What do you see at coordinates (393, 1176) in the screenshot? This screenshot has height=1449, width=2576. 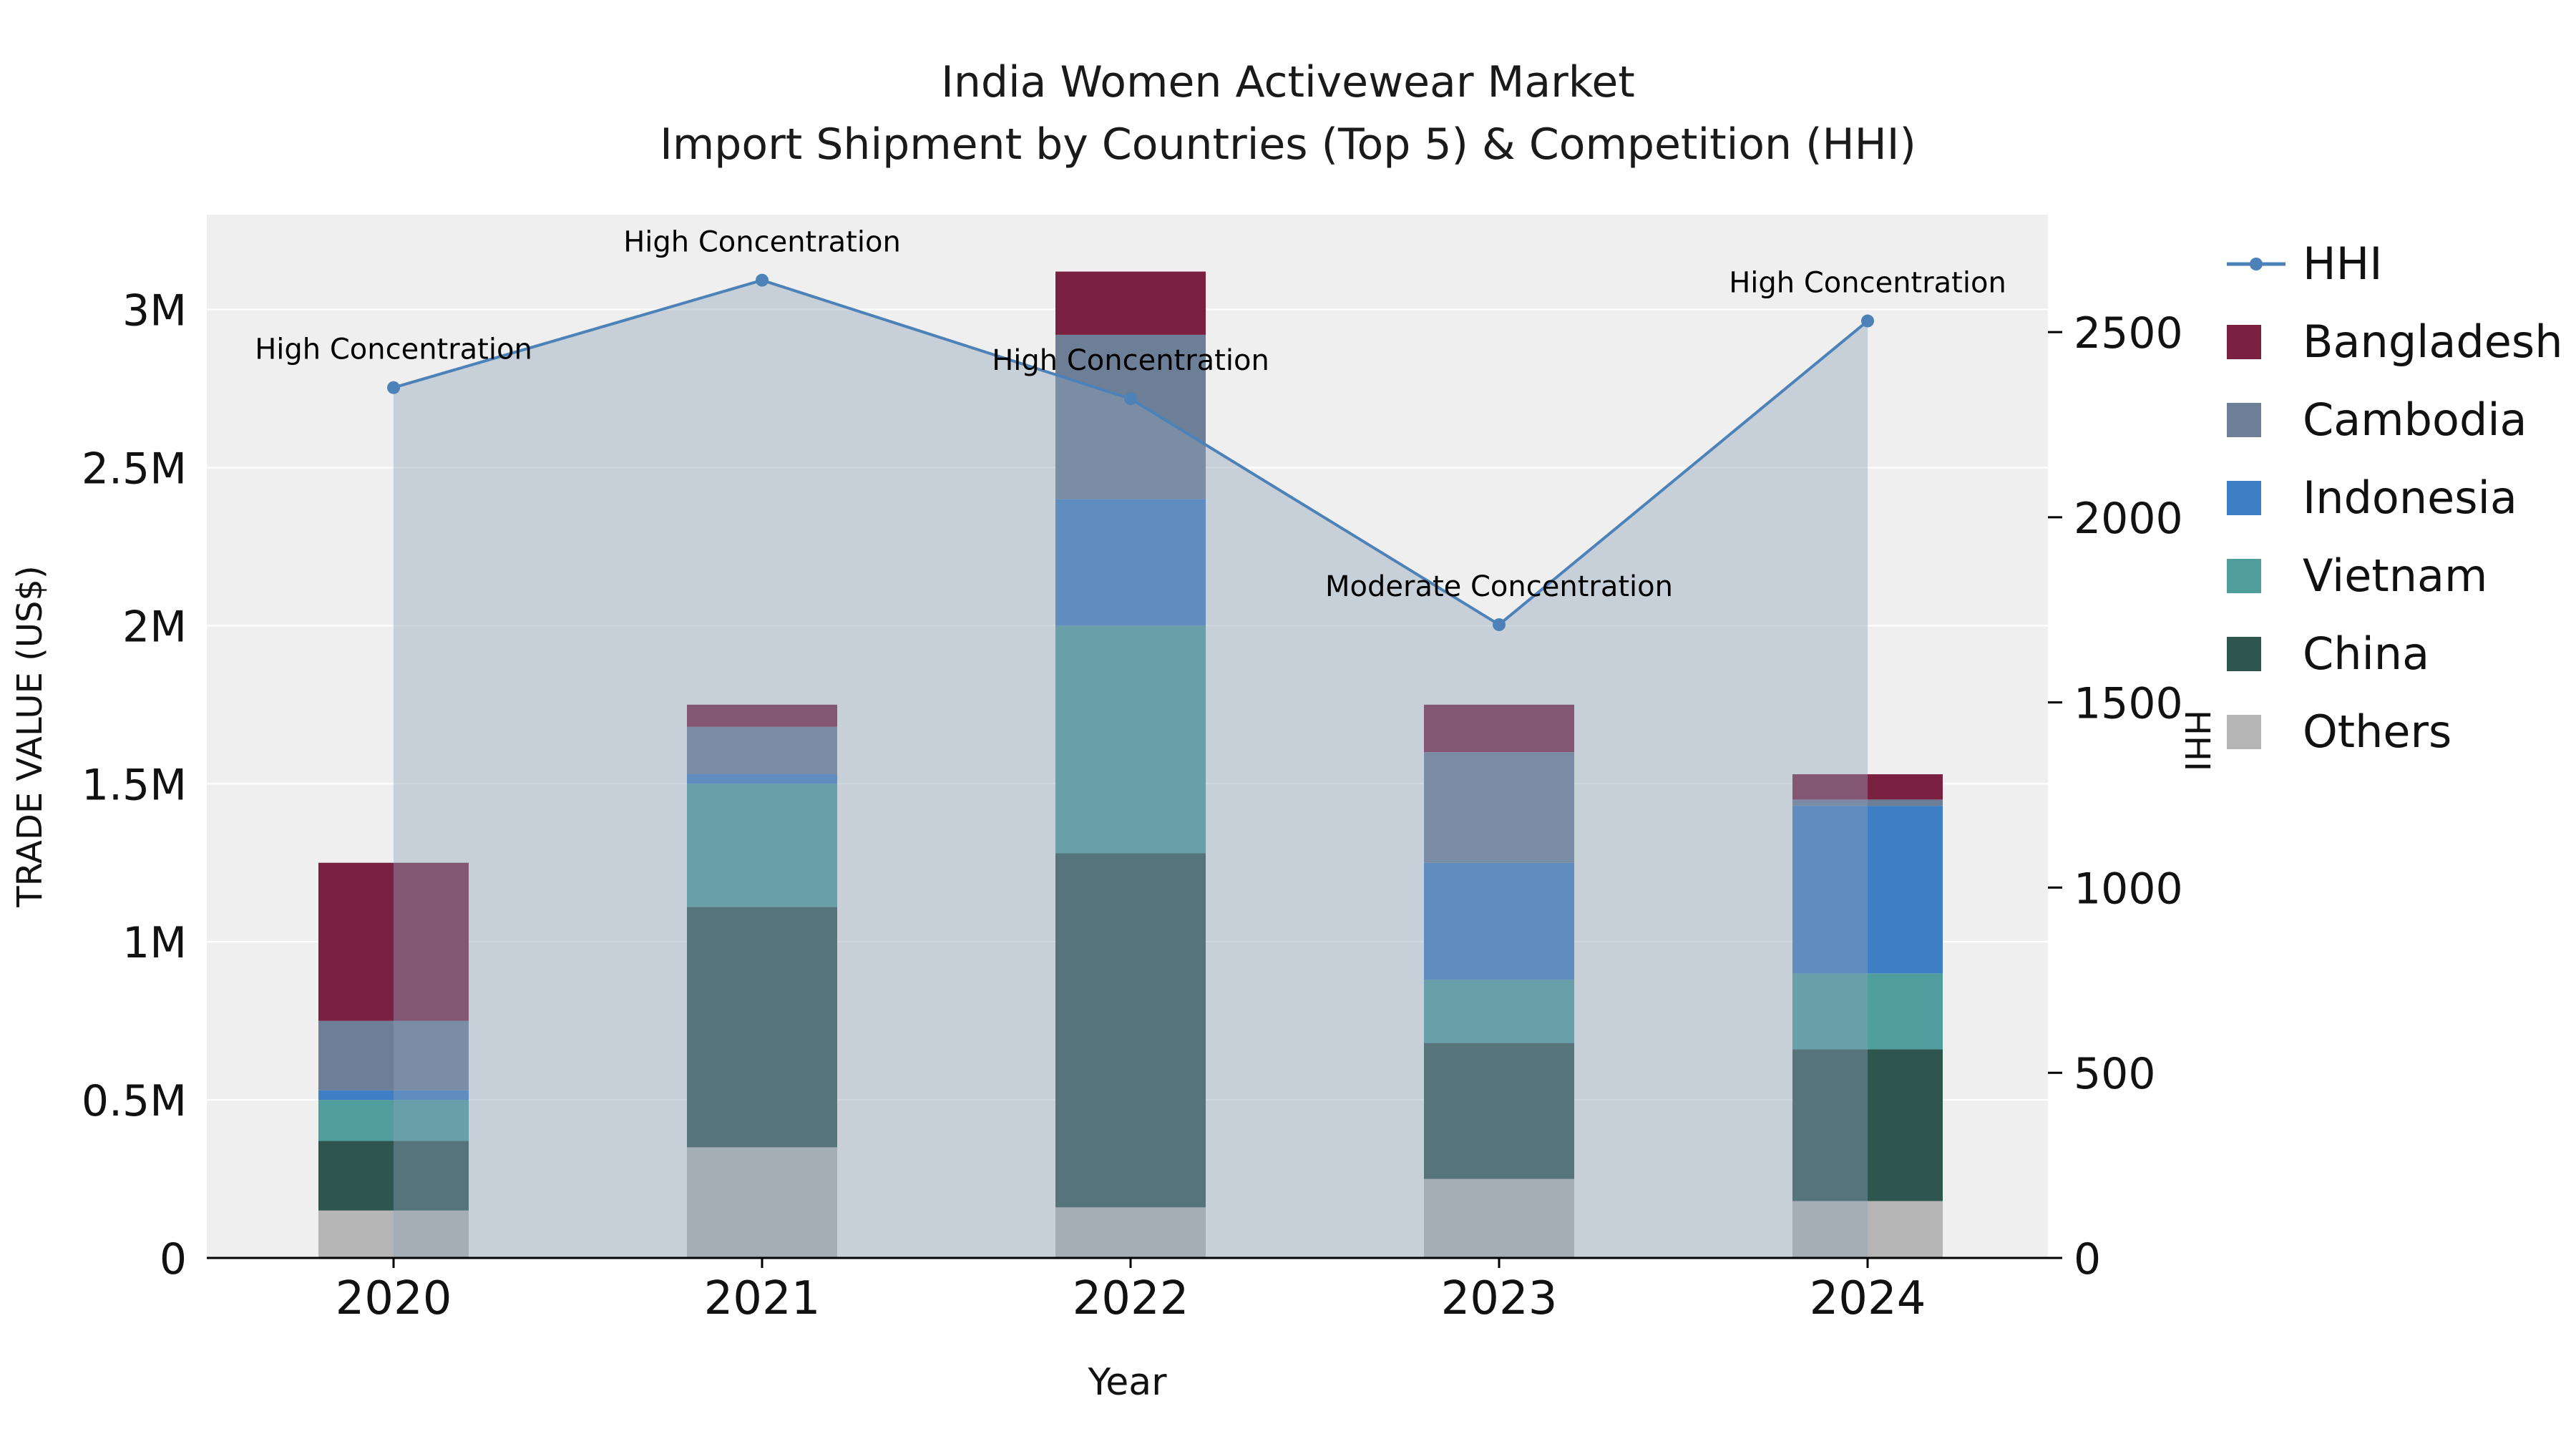 I see `bar-2020-china` at bounding box center [393, 1176].